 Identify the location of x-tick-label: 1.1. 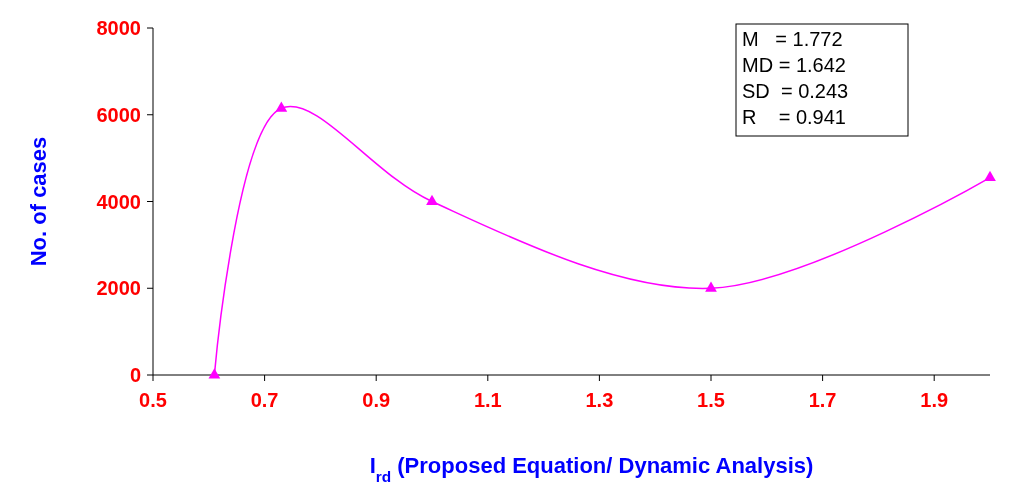
(487, 400).